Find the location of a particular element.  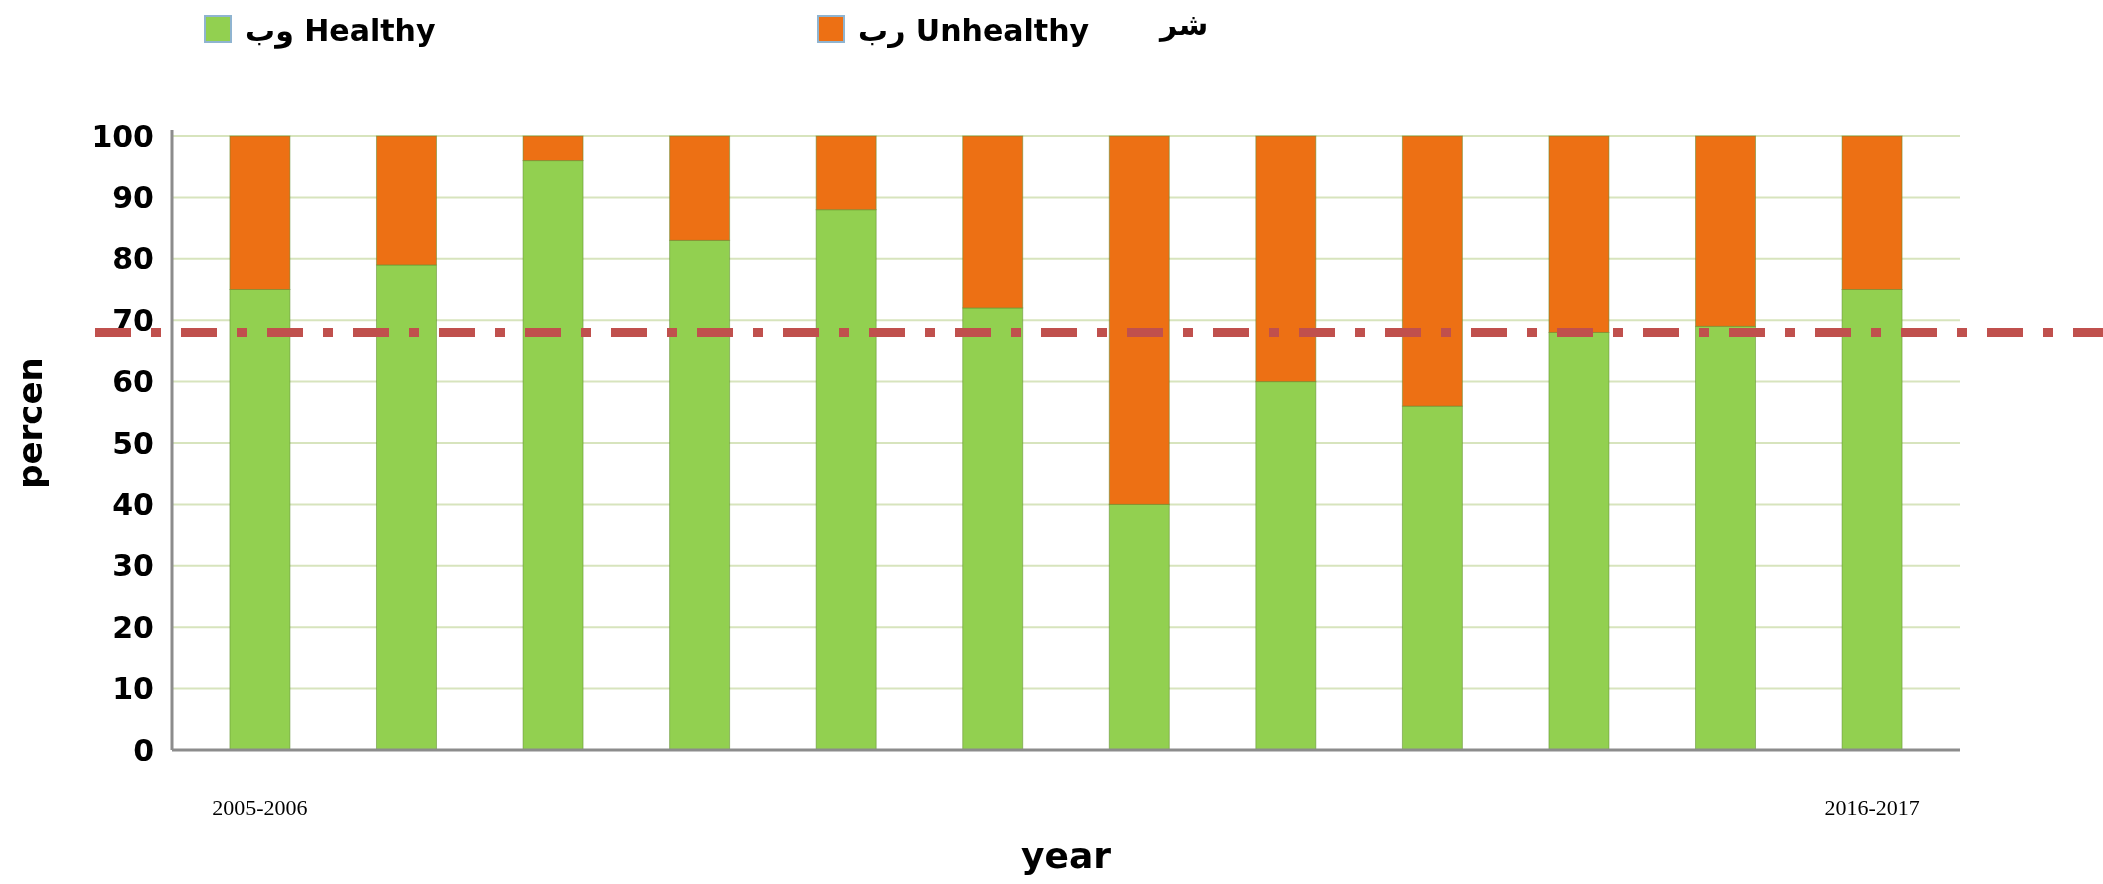

y-tick-label: 40 is located at coordinates (133, 504).